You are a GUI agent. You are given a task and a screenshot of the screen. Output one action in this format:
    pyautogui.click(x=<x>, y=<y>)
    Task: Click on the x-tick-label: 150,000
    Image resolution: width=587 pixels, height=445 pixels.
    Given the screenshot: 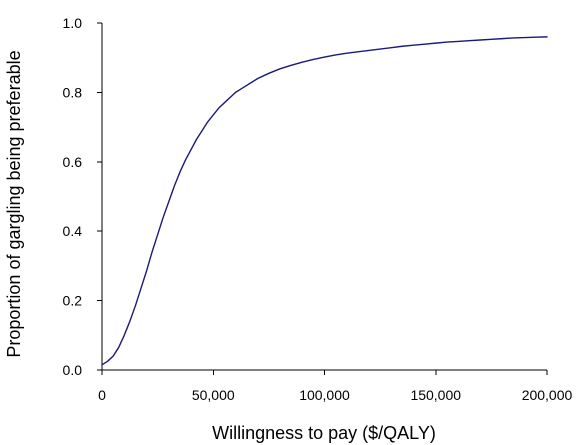 What is the action you would take?
    pyautogui.click(x=435, y=395)
    